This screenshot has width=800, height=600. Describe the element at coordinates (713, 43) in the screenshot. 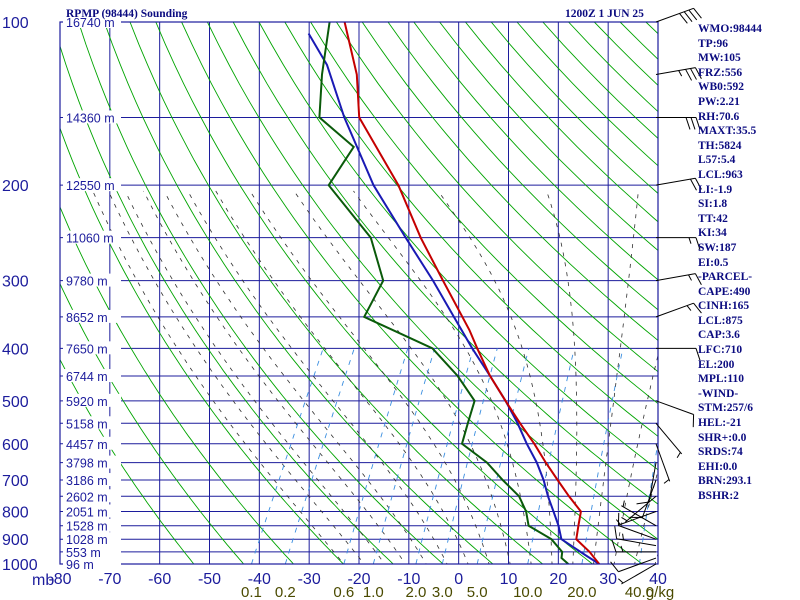

I see `index-item: TP:96` at that location.